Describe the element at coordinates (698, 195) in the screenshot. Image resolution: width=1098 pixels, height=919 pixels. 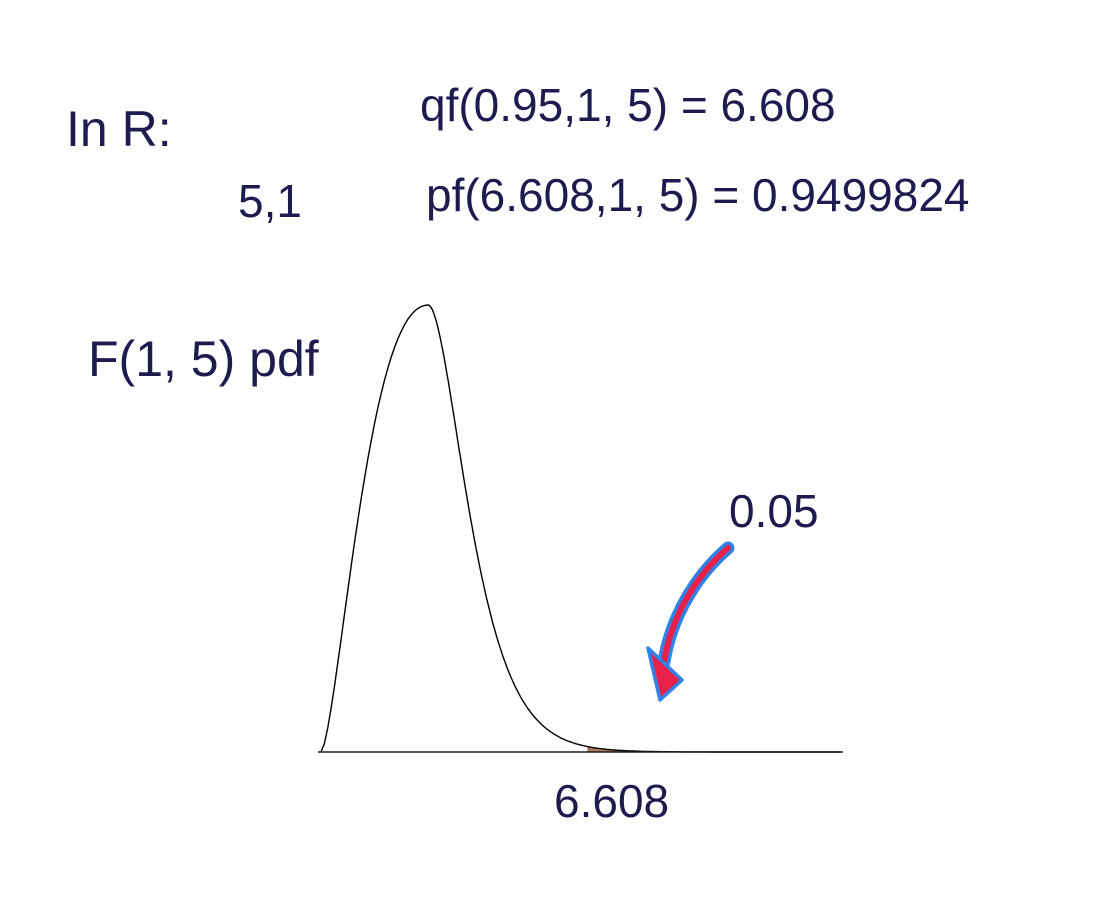
I see `pf-command-line: pf(6.608,1, 5) = 0.9499824` at that location.